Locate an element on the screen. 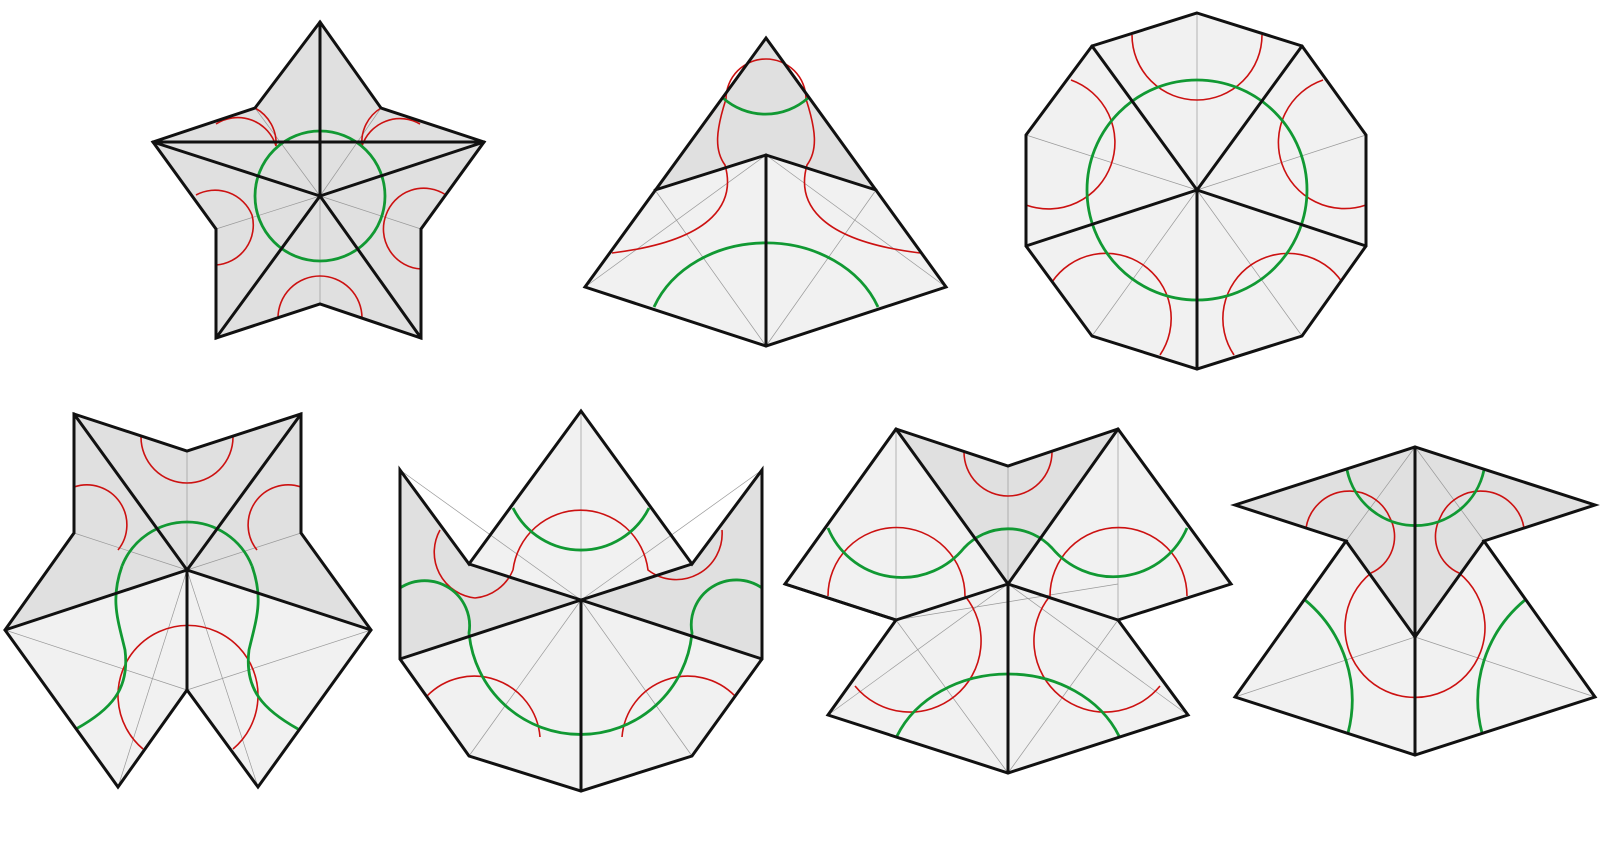 The image size is (1600, 842). figure-bowtie is located at coordinates (1008, 601).